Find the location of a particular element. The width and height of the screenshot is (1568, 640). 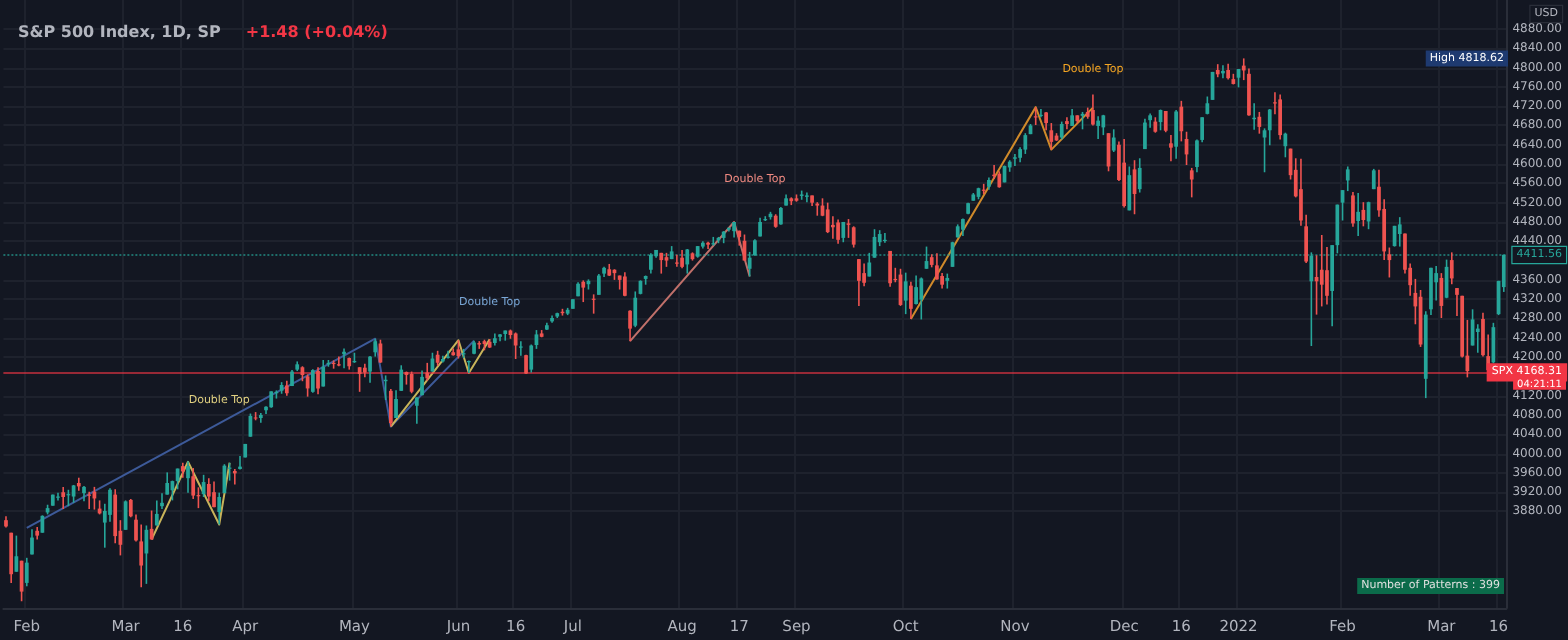

text: S&P 500 Index, 1D, SP is located at coordinates (119, 32).